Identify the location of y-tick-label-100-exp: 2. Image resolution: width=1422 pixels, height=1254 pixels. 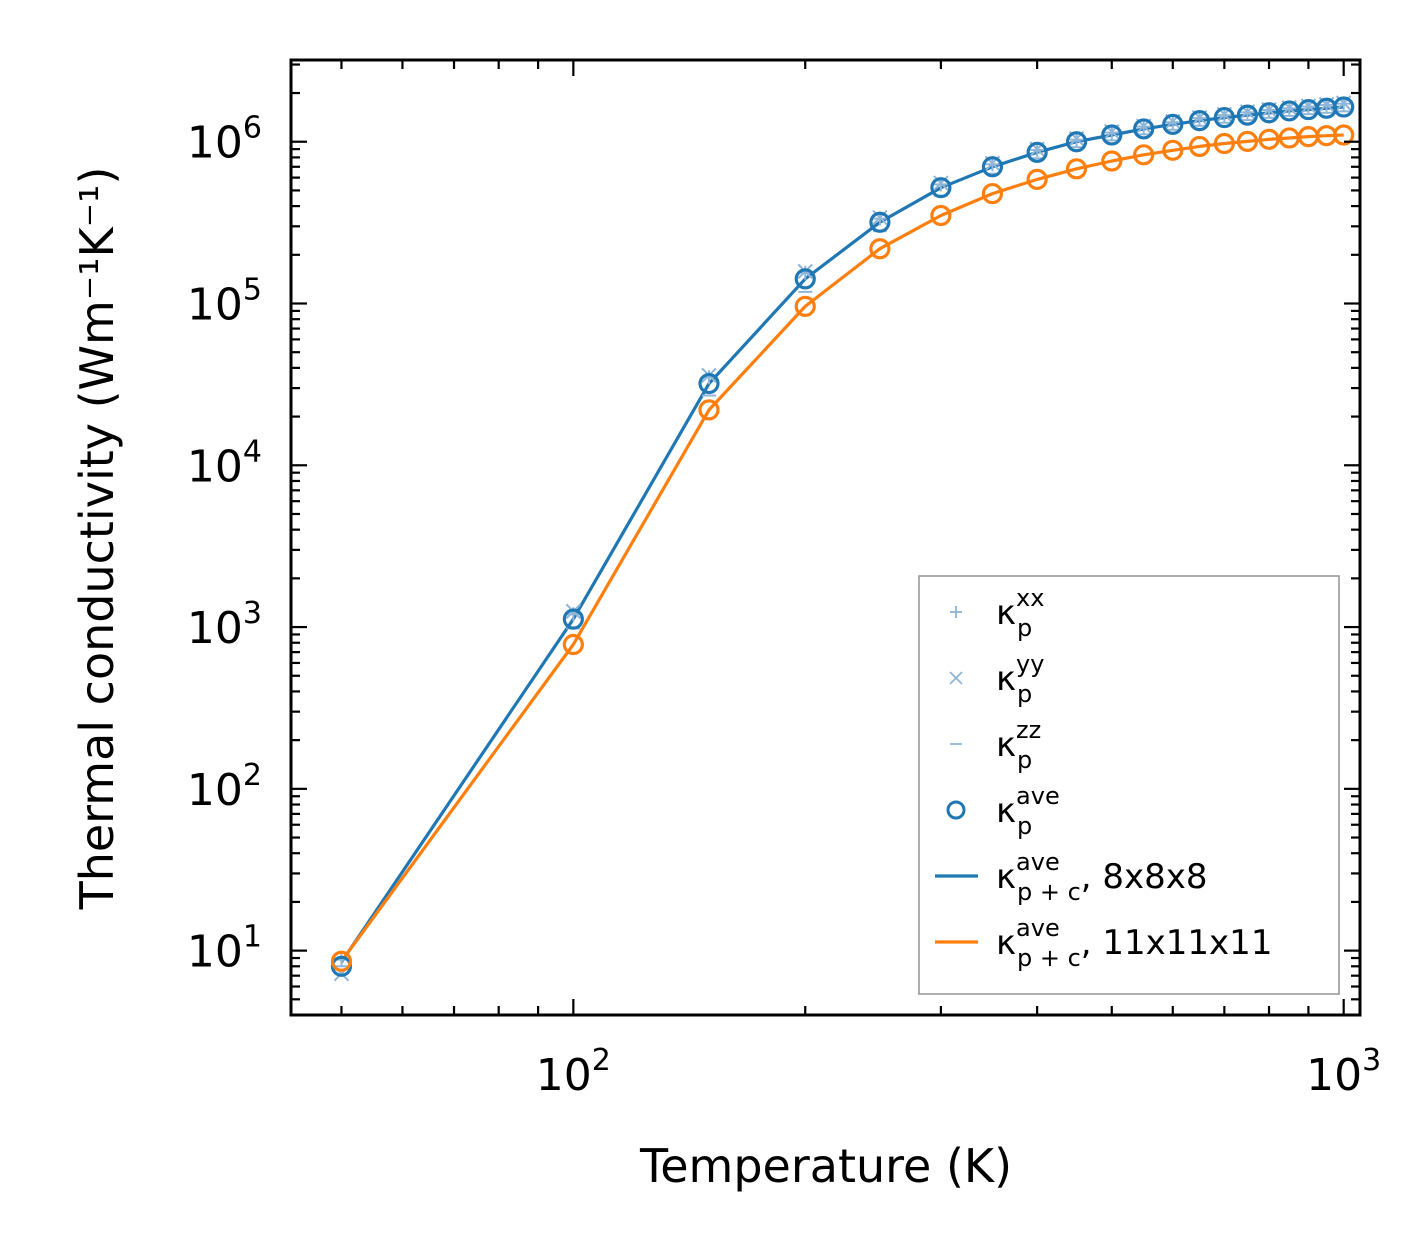
(252, 775).